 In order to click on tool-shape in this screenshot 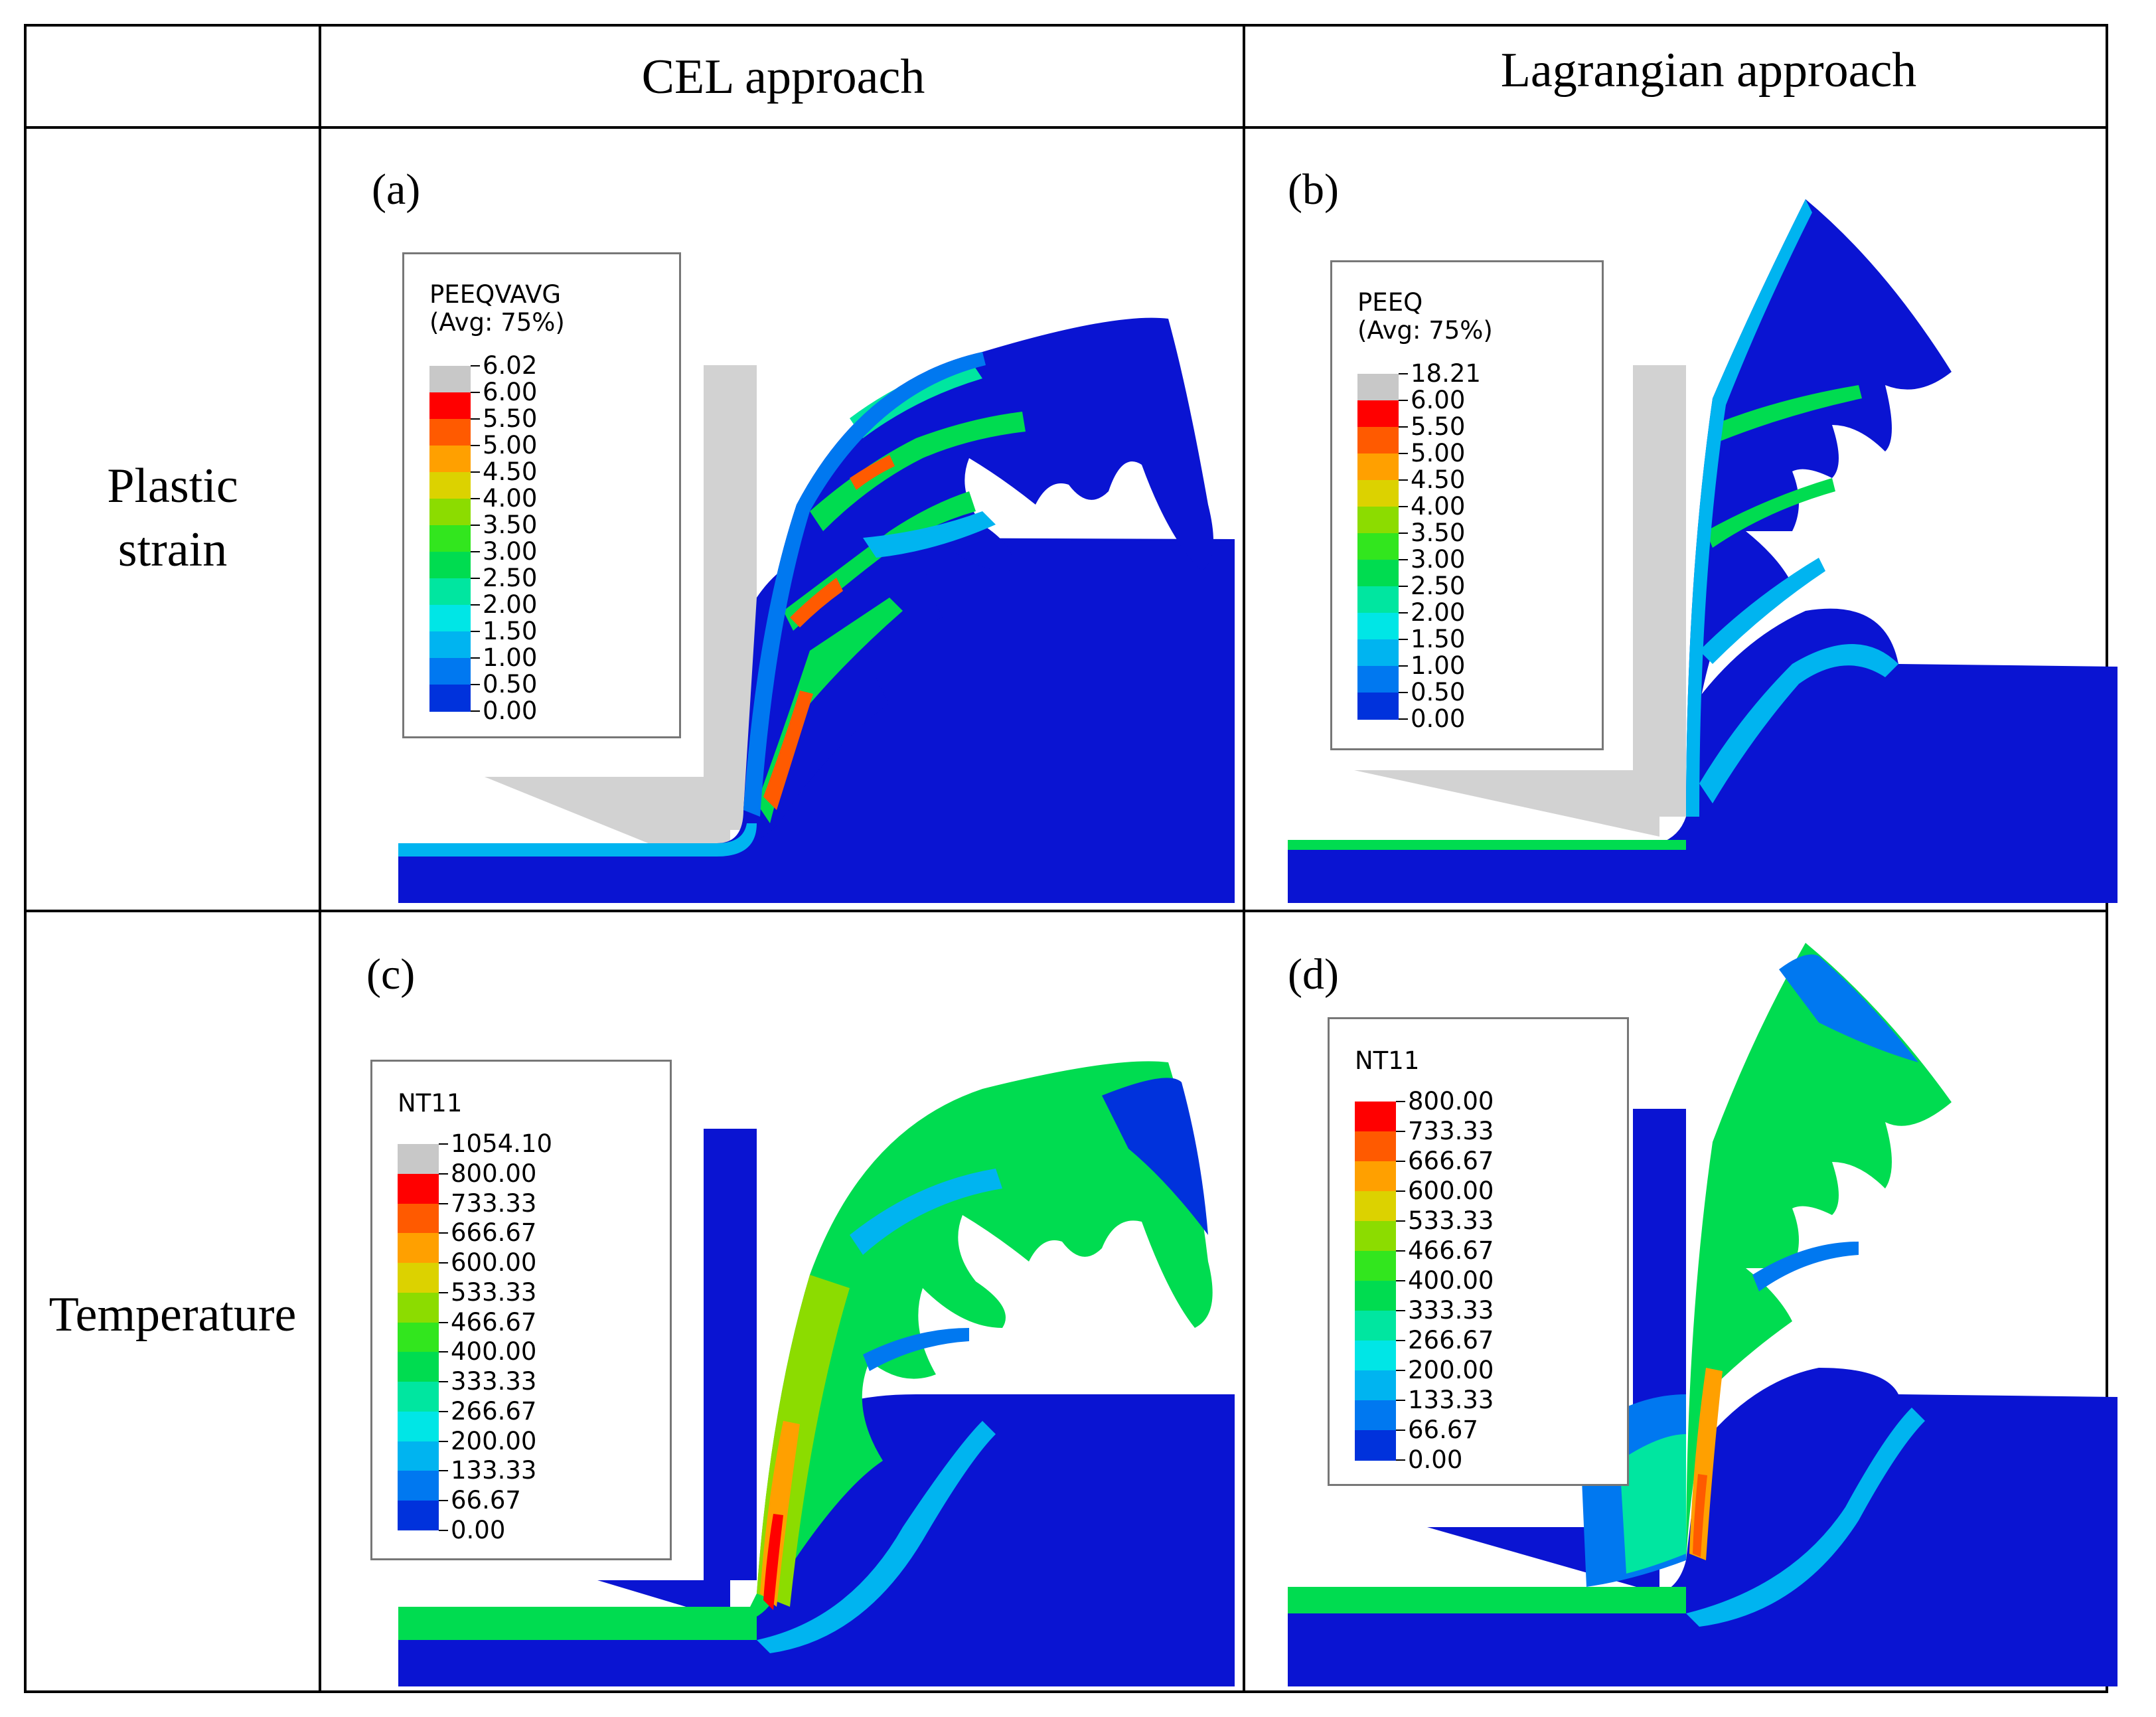, I will do `click(677, 1374)`.